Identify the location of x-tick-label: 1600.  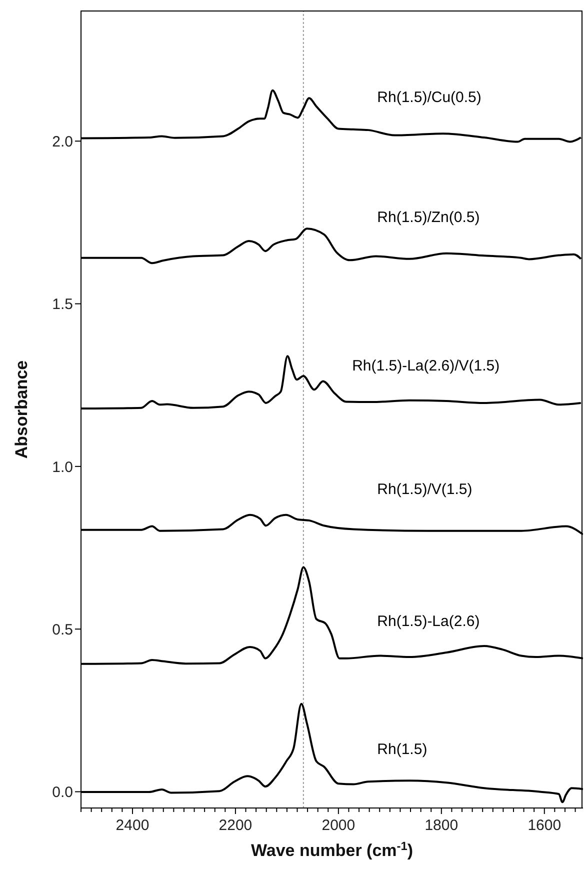
(545, 825).